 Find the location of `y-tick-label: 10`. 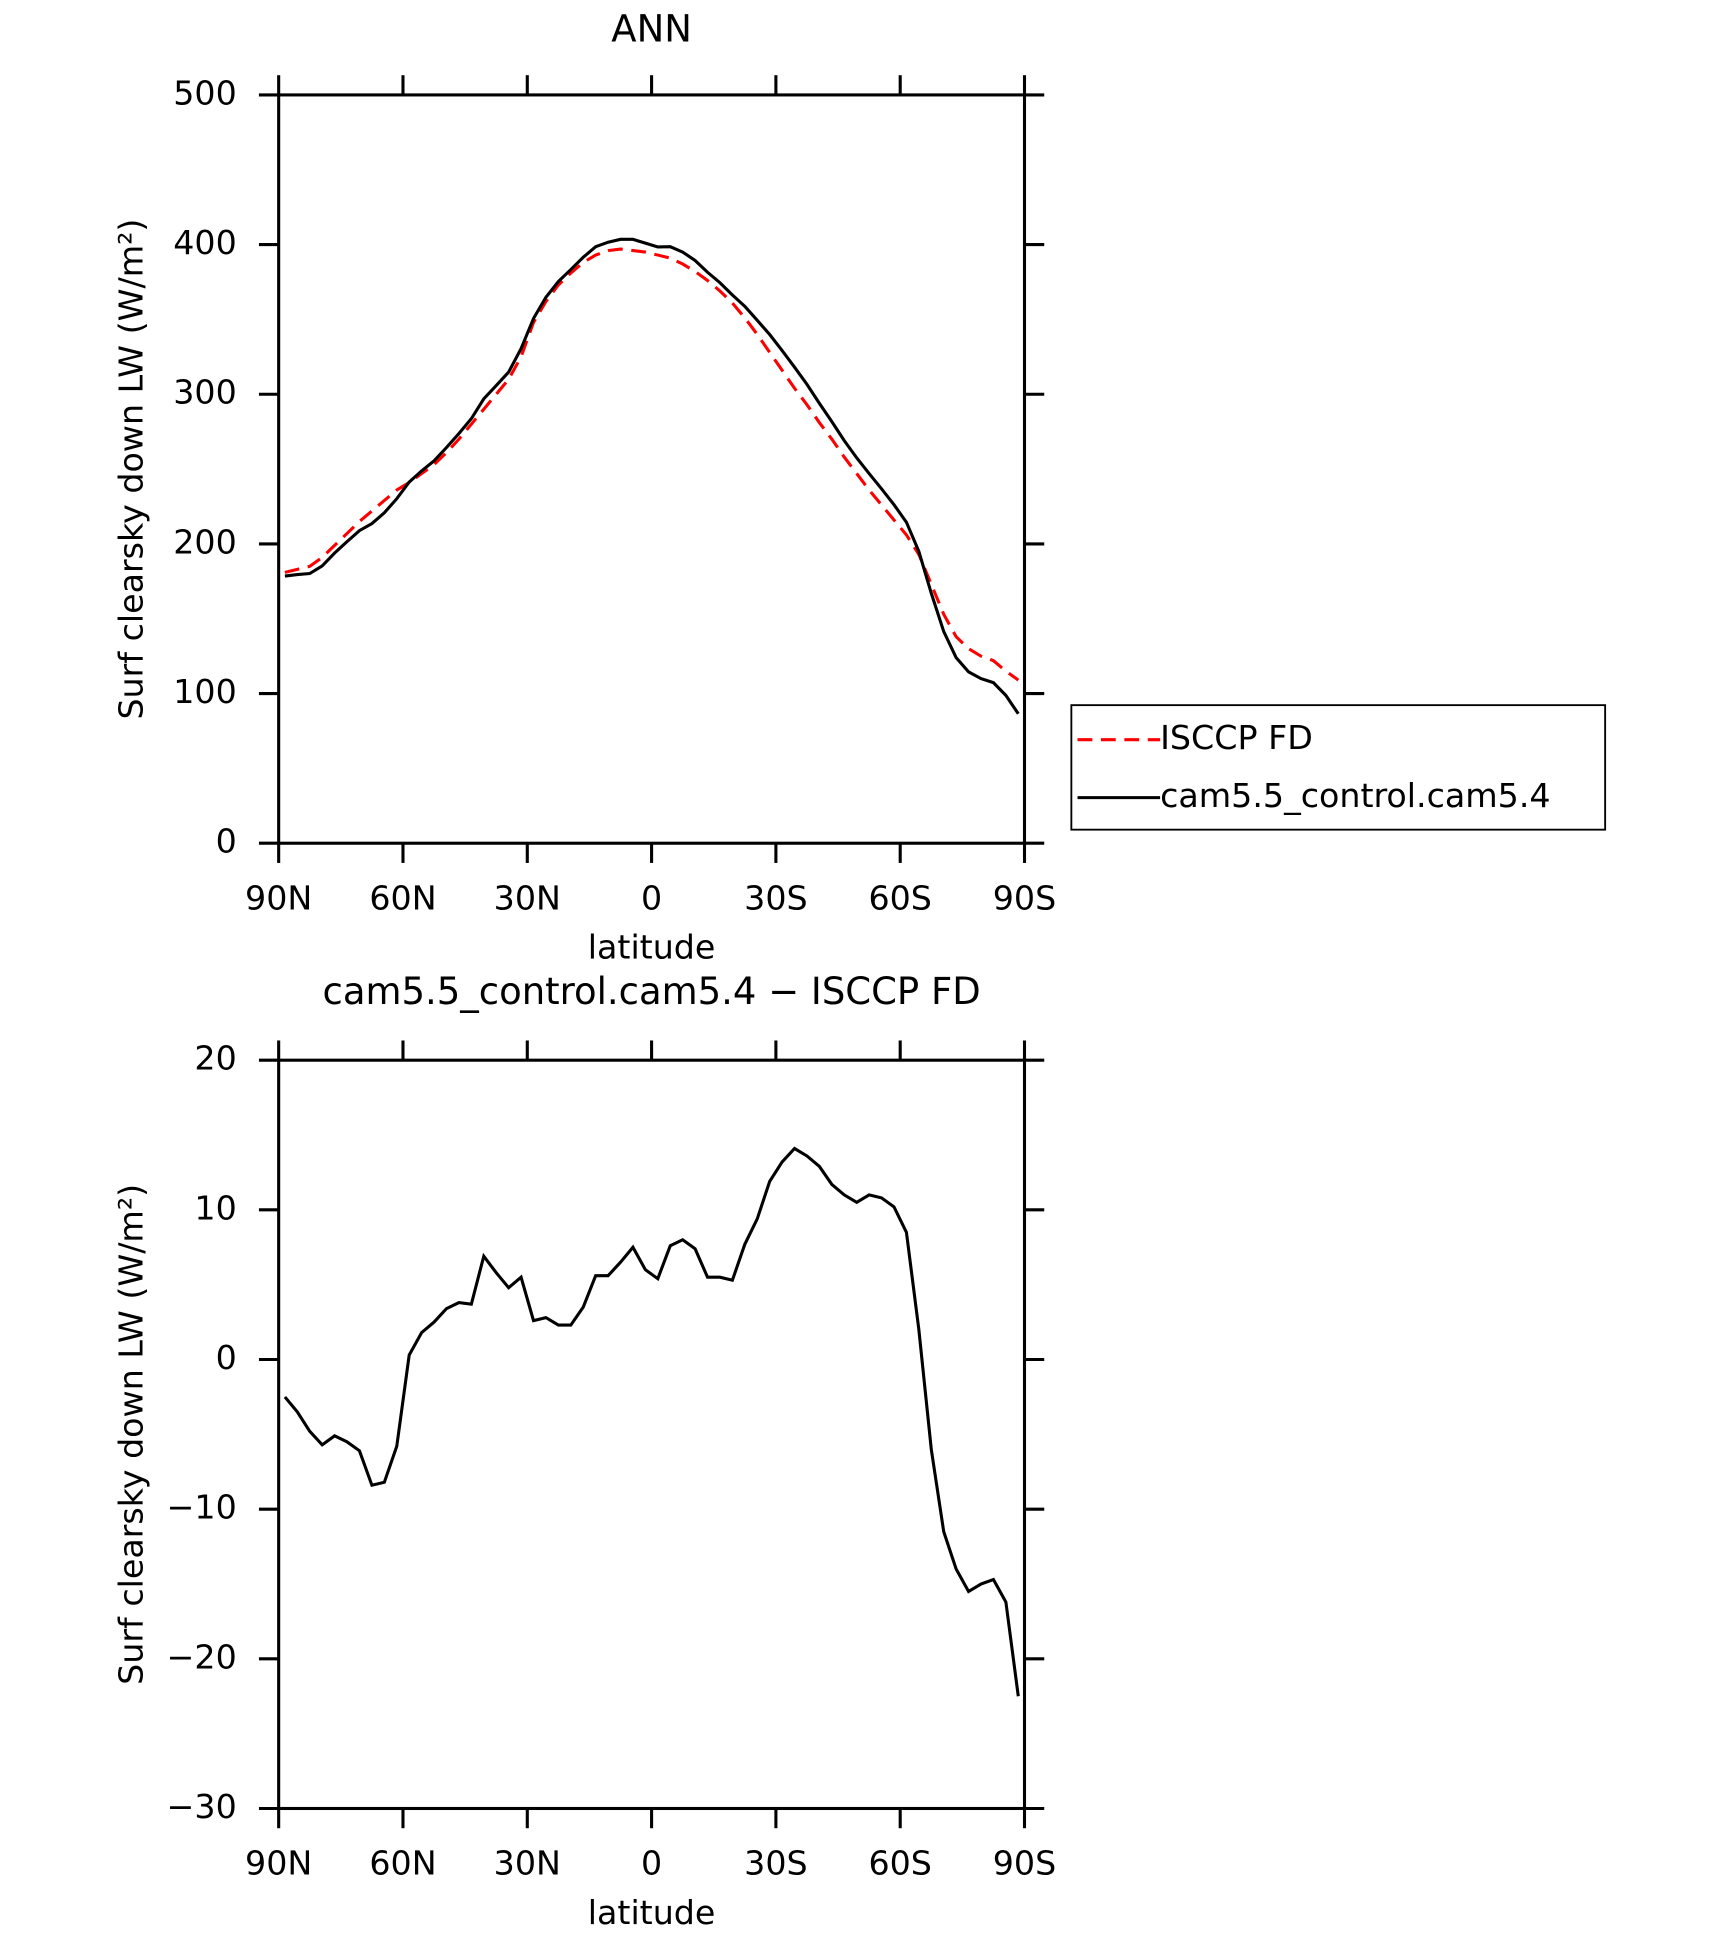

y-tick-label: 10 is located at coordinates (215, 1207).